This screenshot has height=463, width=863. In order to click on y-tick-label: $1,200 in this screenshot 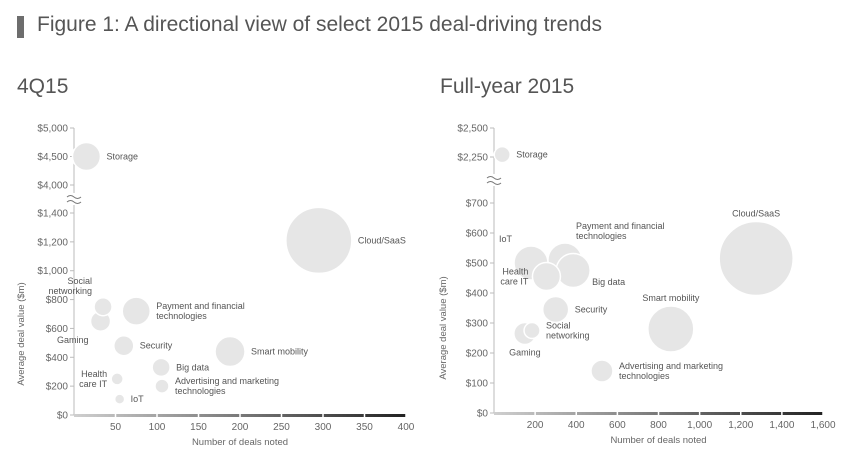, I will do `click(52, 242)`.